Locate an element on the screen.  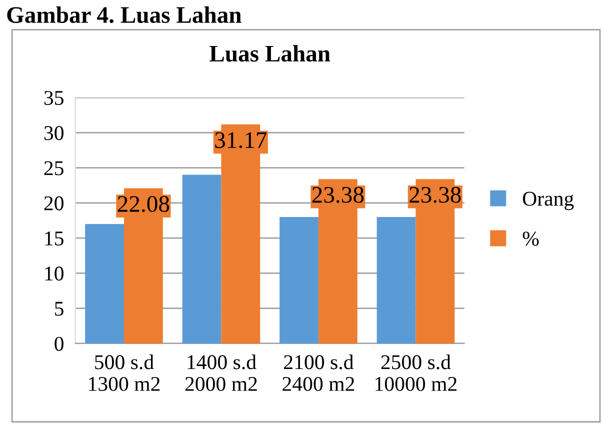
chart-title: Luas Lahan is located at coordinates (270, 53).